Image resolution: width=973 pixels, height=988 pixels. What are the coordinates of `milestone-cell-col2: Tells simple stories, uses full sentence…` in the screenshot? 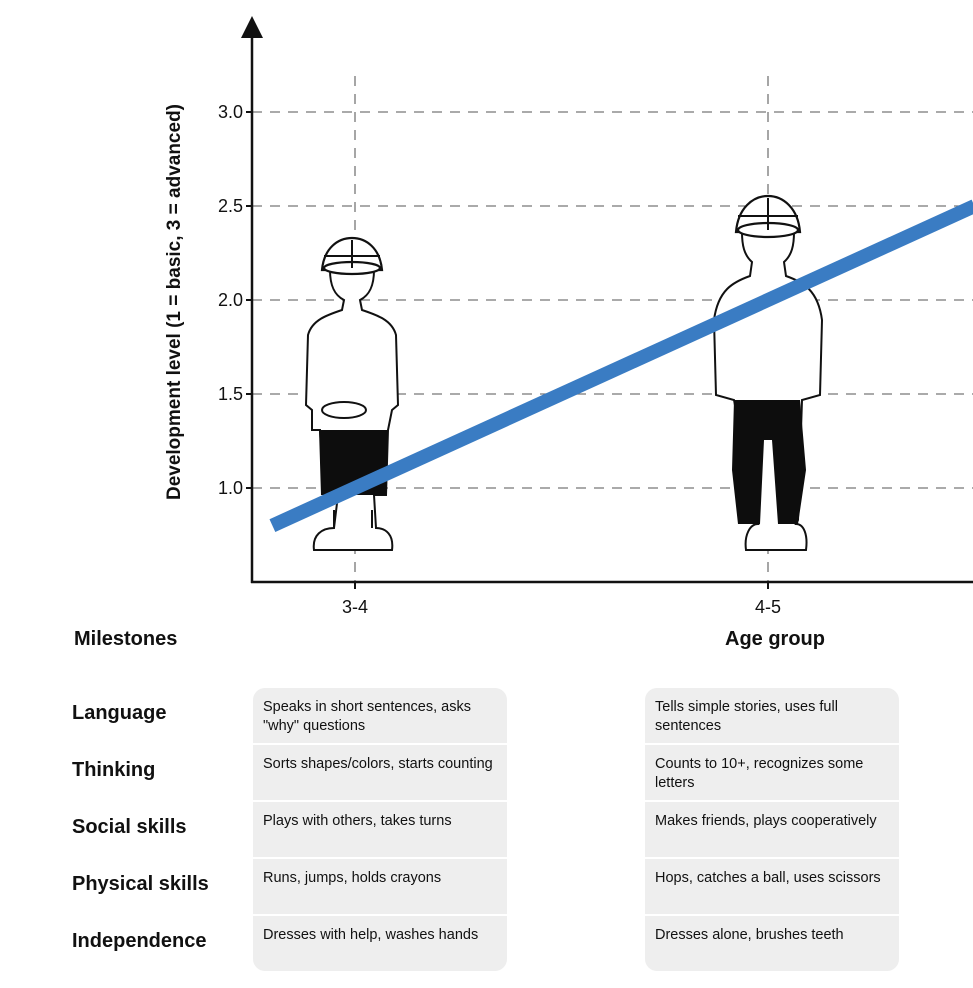 It's located at (772, 715).